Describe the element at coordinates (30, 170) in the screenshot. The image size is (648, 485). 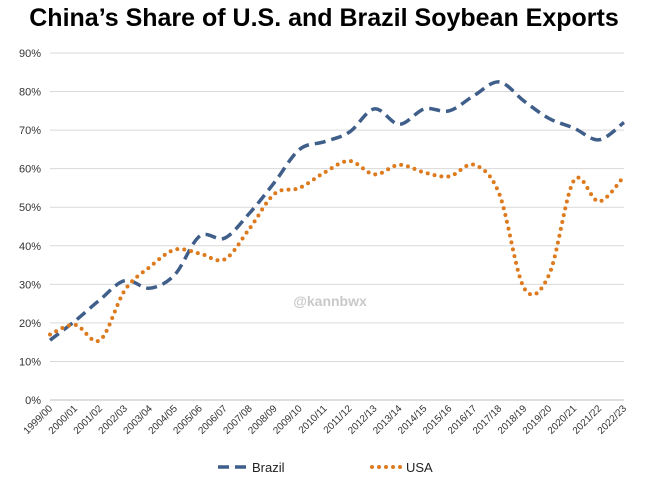
I see `y-tick-label: 60%` at that location.